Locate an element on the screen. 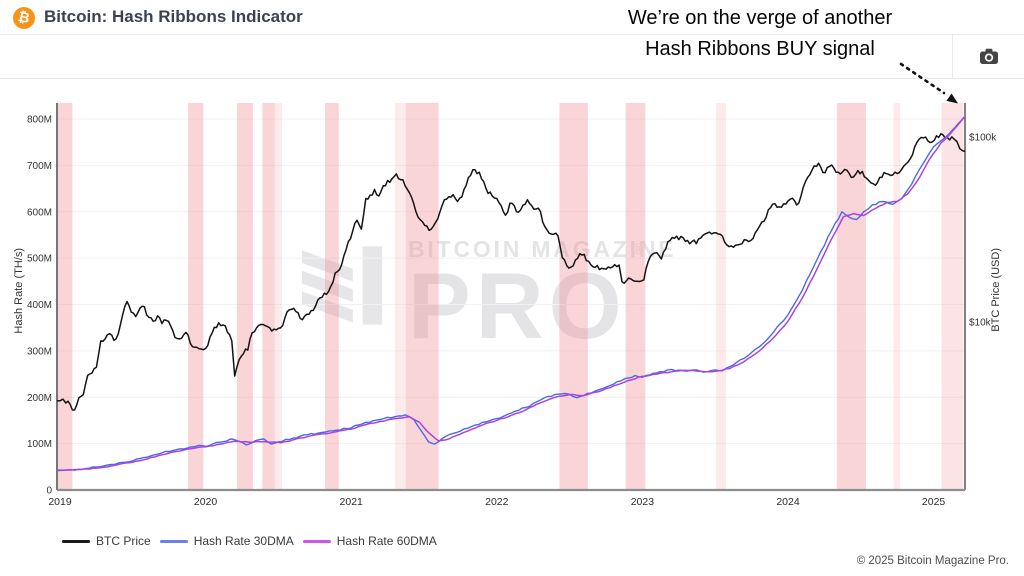 The image size is (1024, 576). annotation-line-2: Hash Ribbons BUY signal is located at coordinates (760, 49).